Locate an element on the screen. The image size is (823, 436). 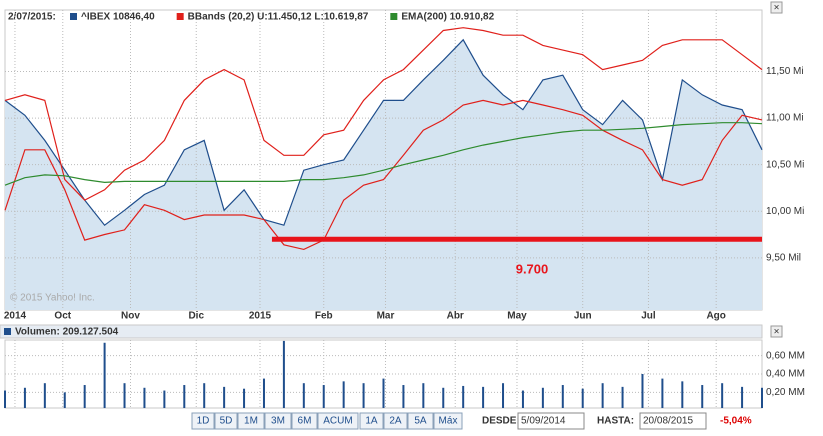
button-label: 6M is located at coordinates (305, 421).